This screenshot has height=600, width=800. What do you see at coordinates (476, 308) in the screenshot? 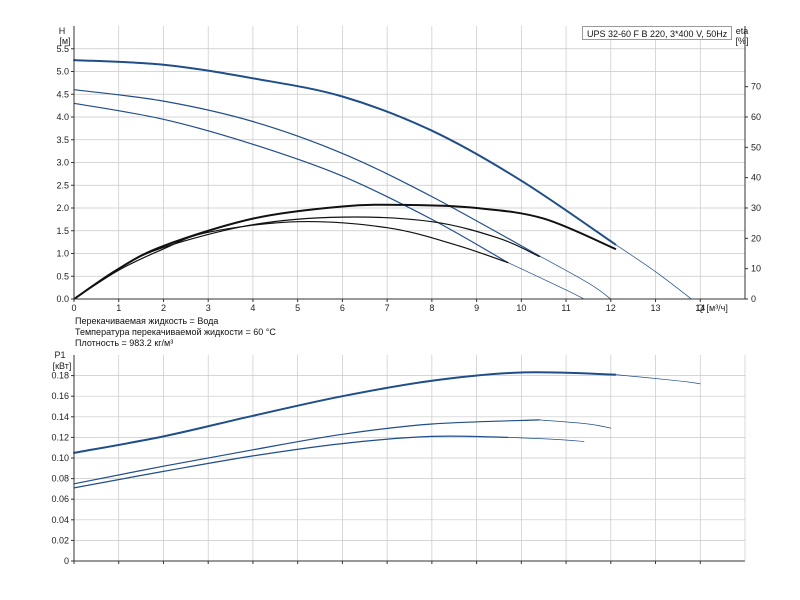
I see `x-tick-label: 9` at bounding box center [476, 308].